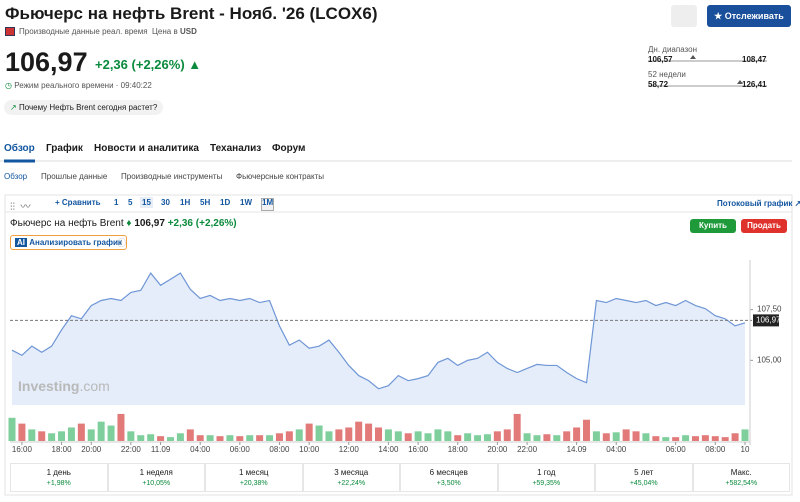 This screenshot has height=502, width=800. I want to click on range-high: 108,47, so click(754, 59).